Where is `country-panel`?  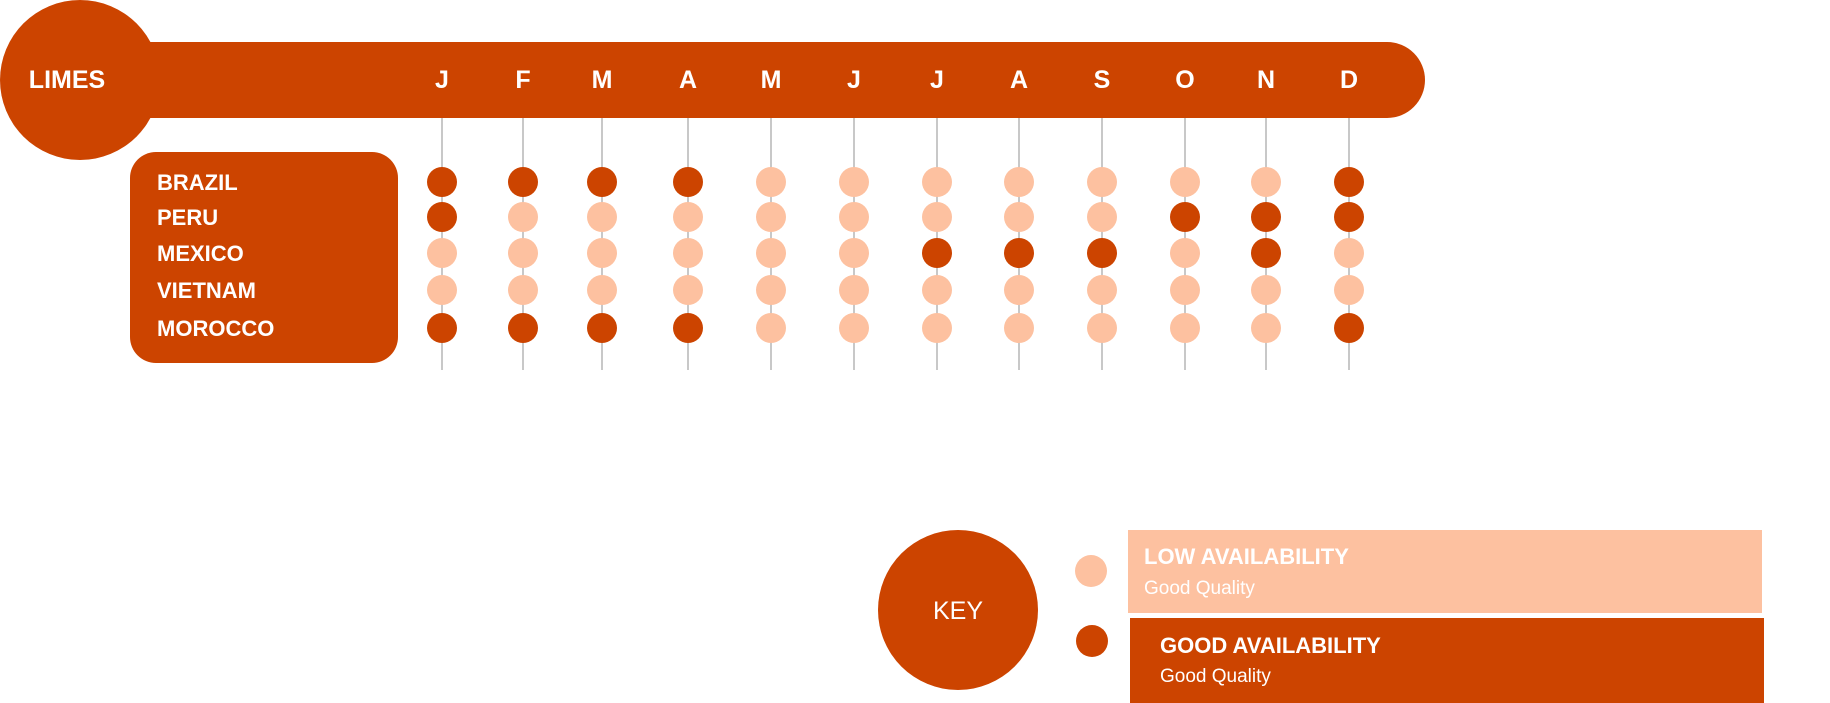
country-panel is located at coordinates (264, 257).